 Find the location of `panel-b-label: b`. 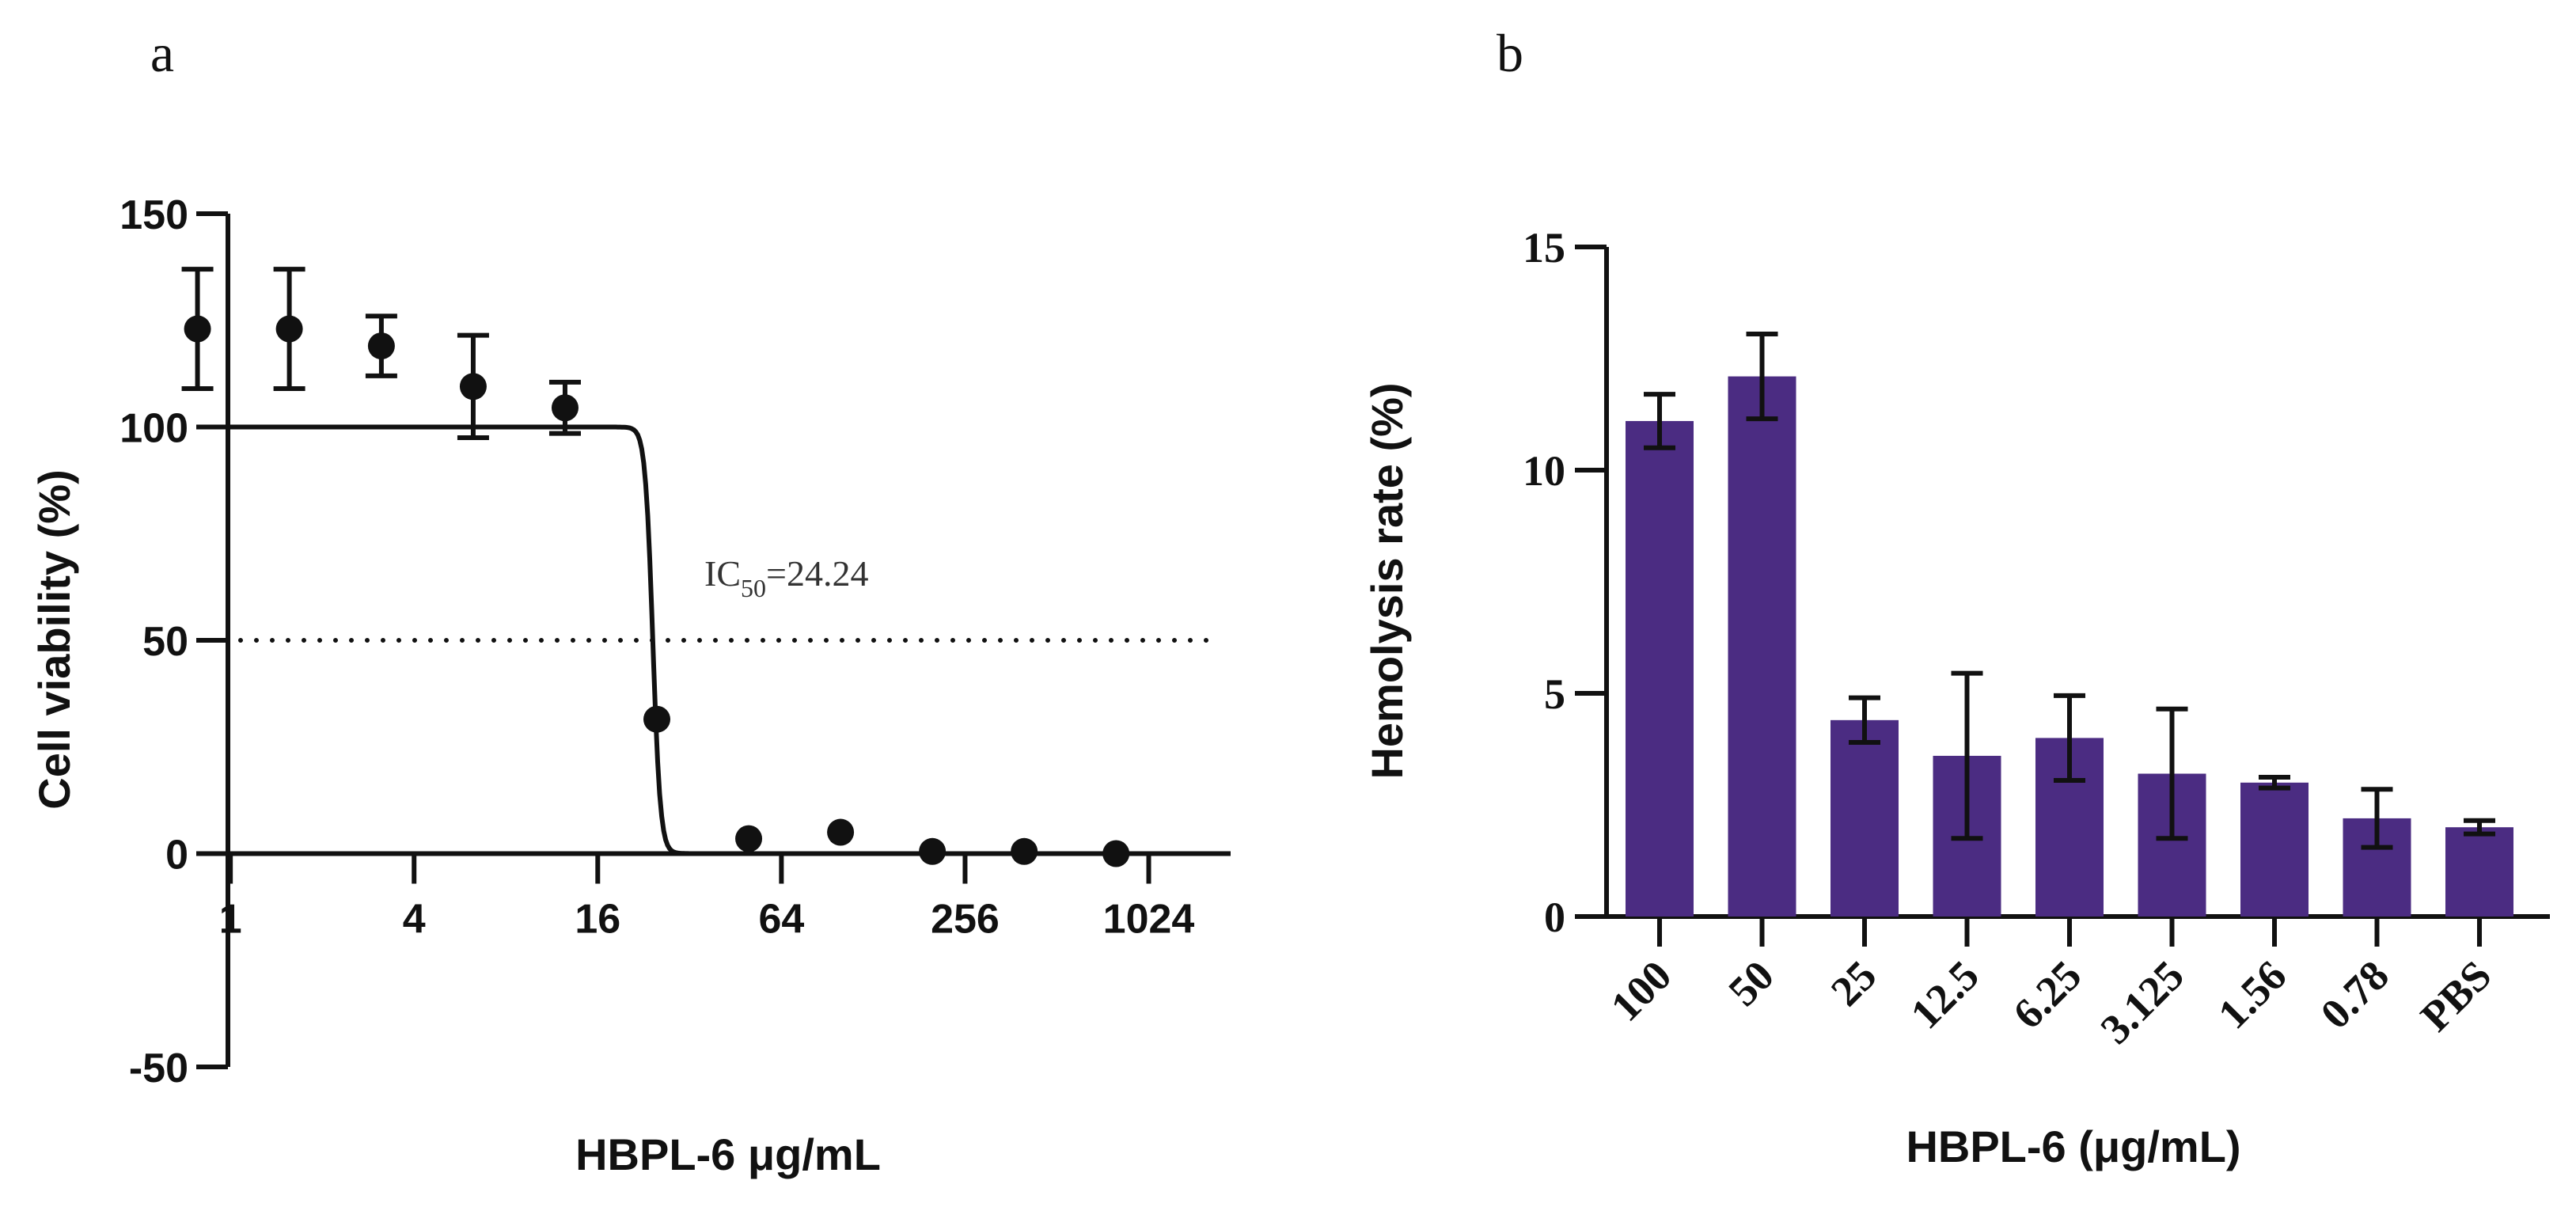

panel-b-label: b is located at coordinates (1510, 53).